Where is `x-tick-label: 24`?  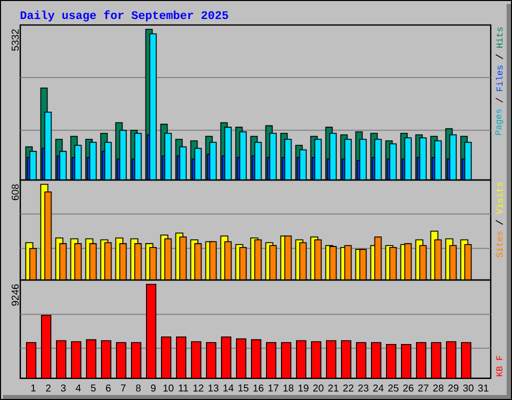 x-tick-label: 24 is located at coordinates (378, 388).